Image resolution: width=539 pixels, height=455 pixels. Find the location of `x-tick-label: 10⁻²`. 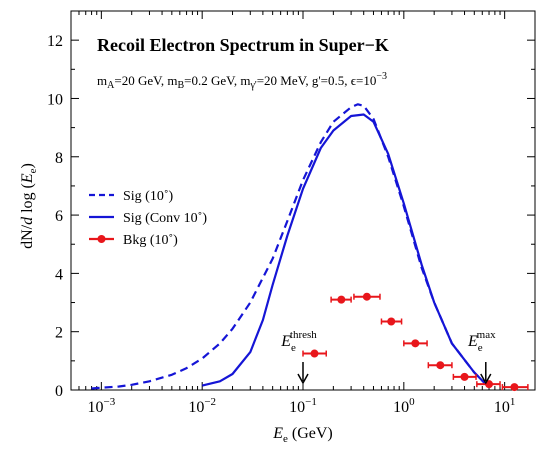

x-tick-label: 10⁻² is located at coordinates (202, 406).